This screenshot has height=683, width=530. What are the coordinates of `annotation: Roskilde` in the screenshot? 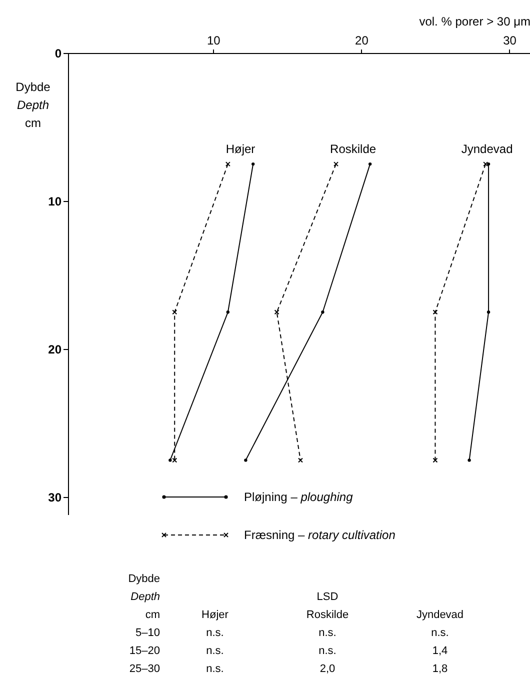 It's located at (353, 149).